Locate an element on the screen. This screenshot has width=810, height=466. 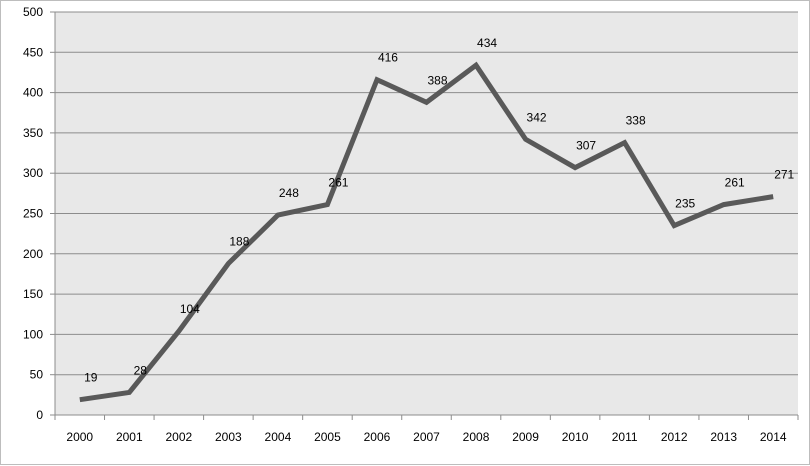
data-label: 342 is located at coordinates (537, 117).